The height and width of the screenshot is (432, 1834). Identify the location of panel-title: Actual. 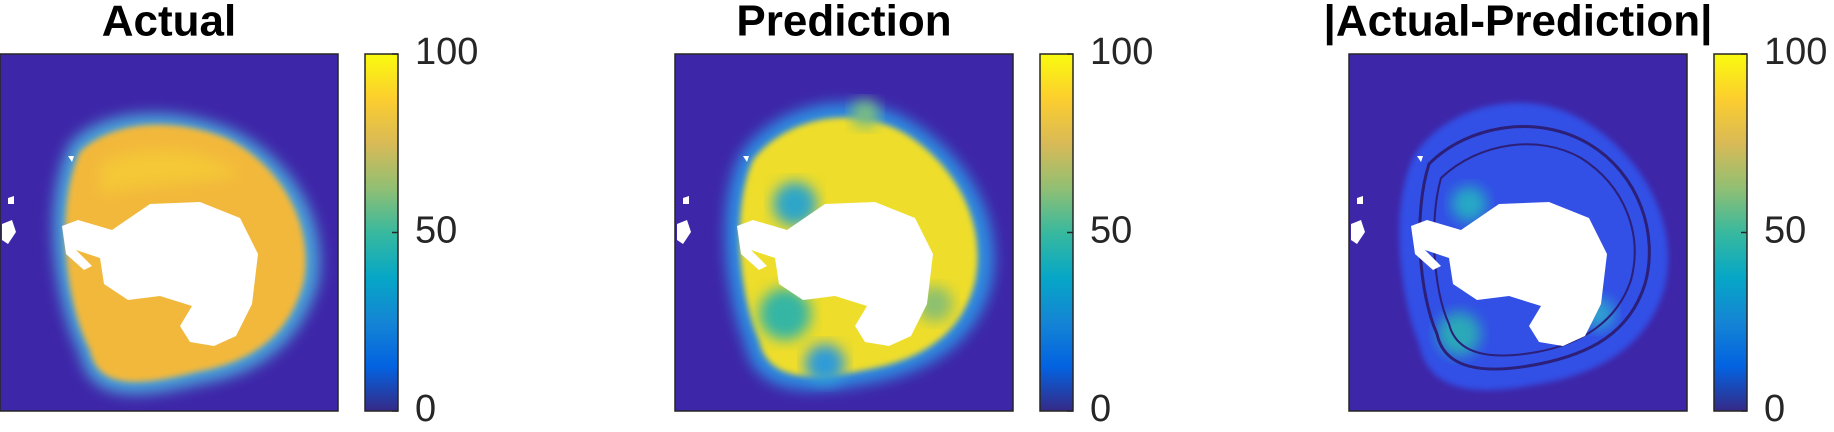
(169, 23).